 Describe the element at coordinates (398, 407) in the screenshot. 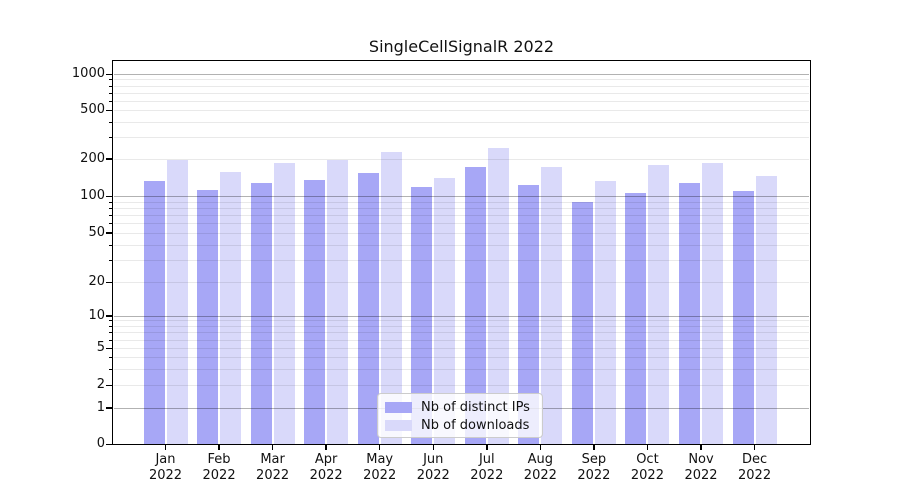

I see `legend-swatch-ips-icon` at that location.